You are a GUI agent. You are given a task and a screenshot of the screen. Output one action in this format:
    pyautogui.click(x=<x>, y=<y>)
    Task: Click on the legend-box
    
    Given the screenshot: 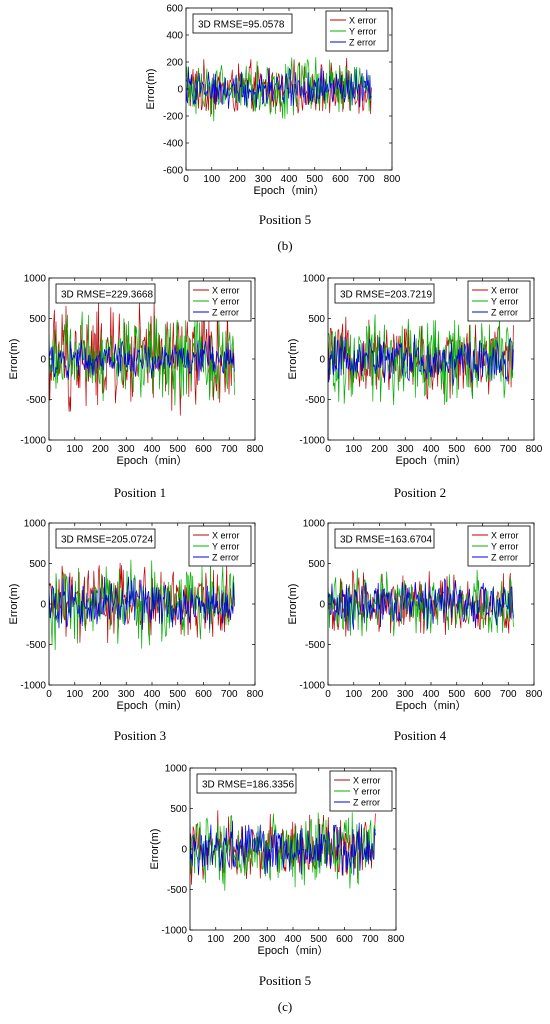 What is the action you would take?
    pyautogui.click(x=220, y=301)
    